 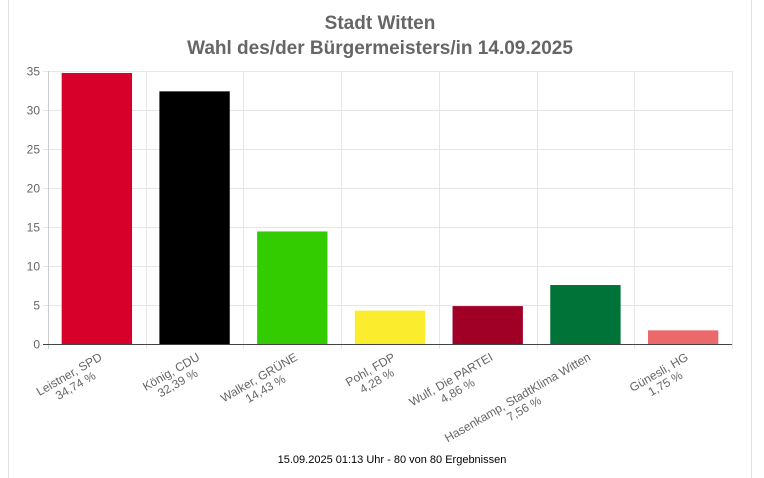 What do you see at coordinates (34, 72) in the screenshot?
I see `y-tick-label: 35` at bounding box center [34, 72].